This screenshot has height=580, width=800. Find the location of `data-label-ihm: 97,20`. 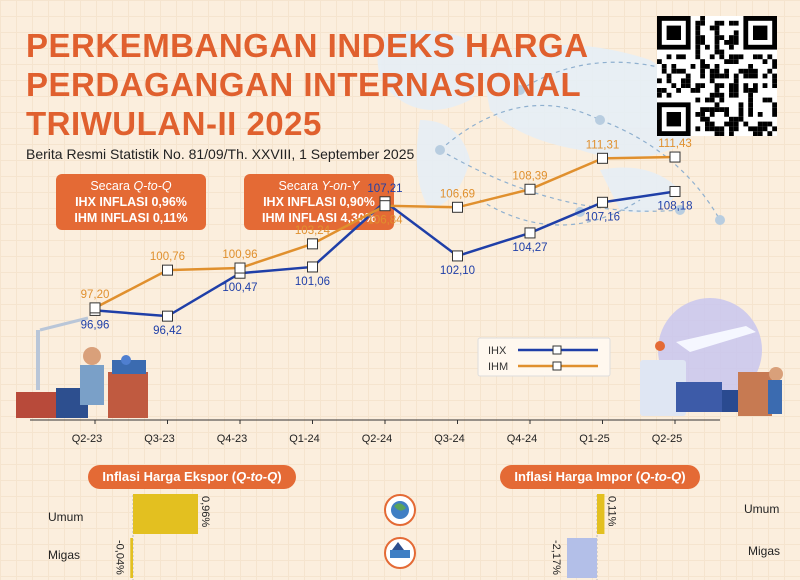

data-label-ihm: 97,20 is located at coordinates (95, 295).